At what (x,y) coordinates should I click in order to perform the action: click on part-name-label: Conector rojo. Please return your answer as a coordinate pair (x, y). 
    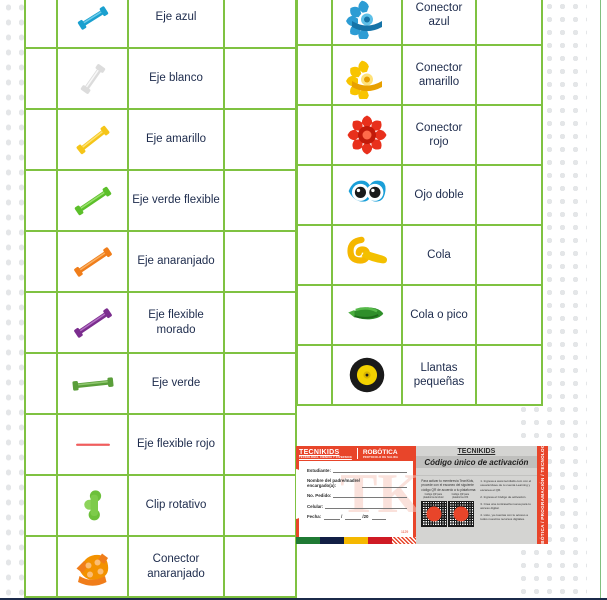
    Looking at the image, I should click on (439, 134).